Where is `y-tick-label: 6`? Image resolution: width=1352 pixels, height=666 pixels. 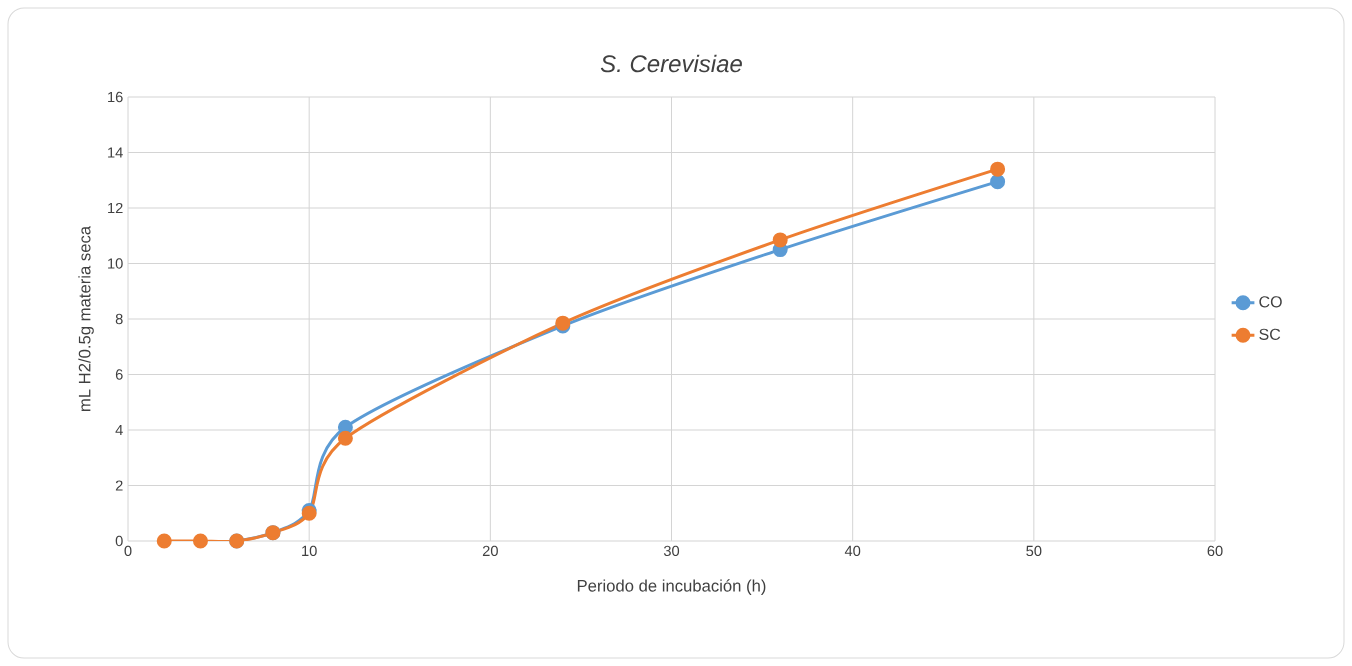
y-tick-label: 6 is located at coordinates (119, 374).